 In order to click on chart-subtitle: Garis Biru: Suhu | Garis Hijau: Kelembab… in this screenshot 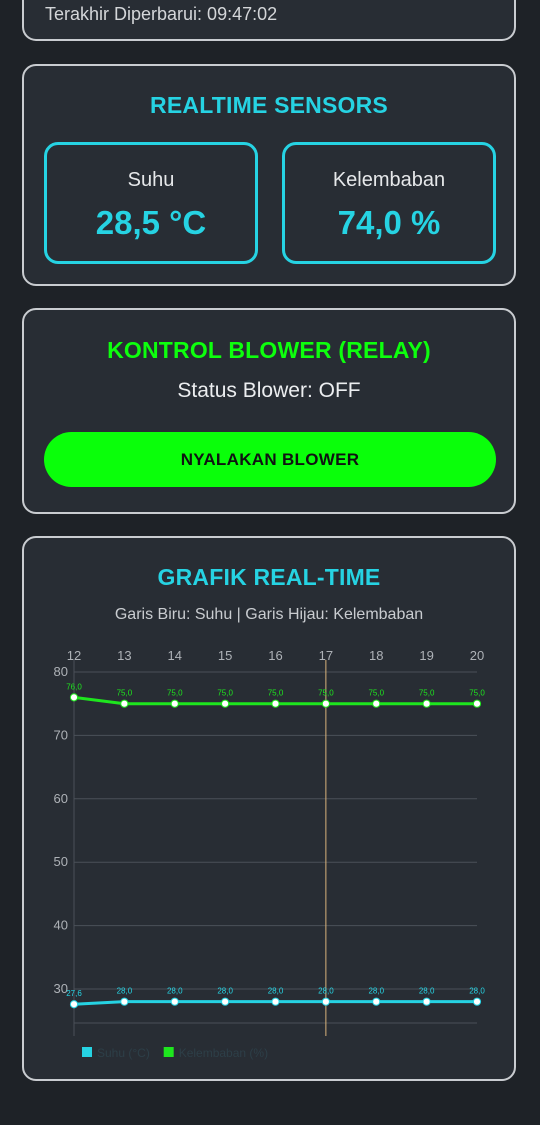, I will do `click(269, 614)`.